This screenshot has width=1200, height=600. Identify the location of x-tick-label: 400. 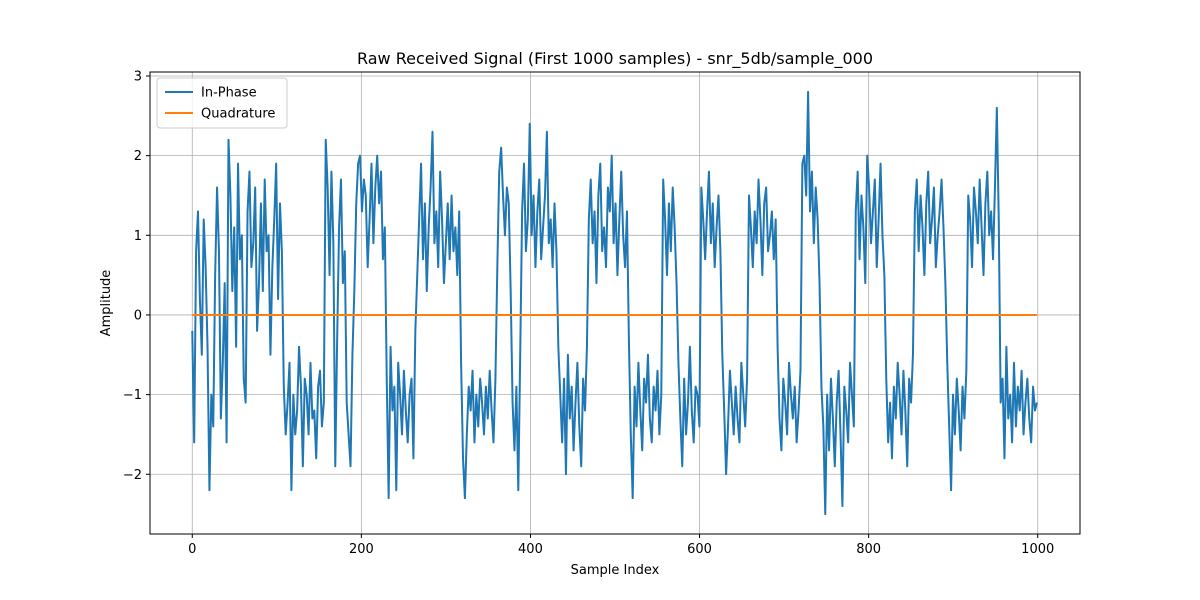
(530, 549).